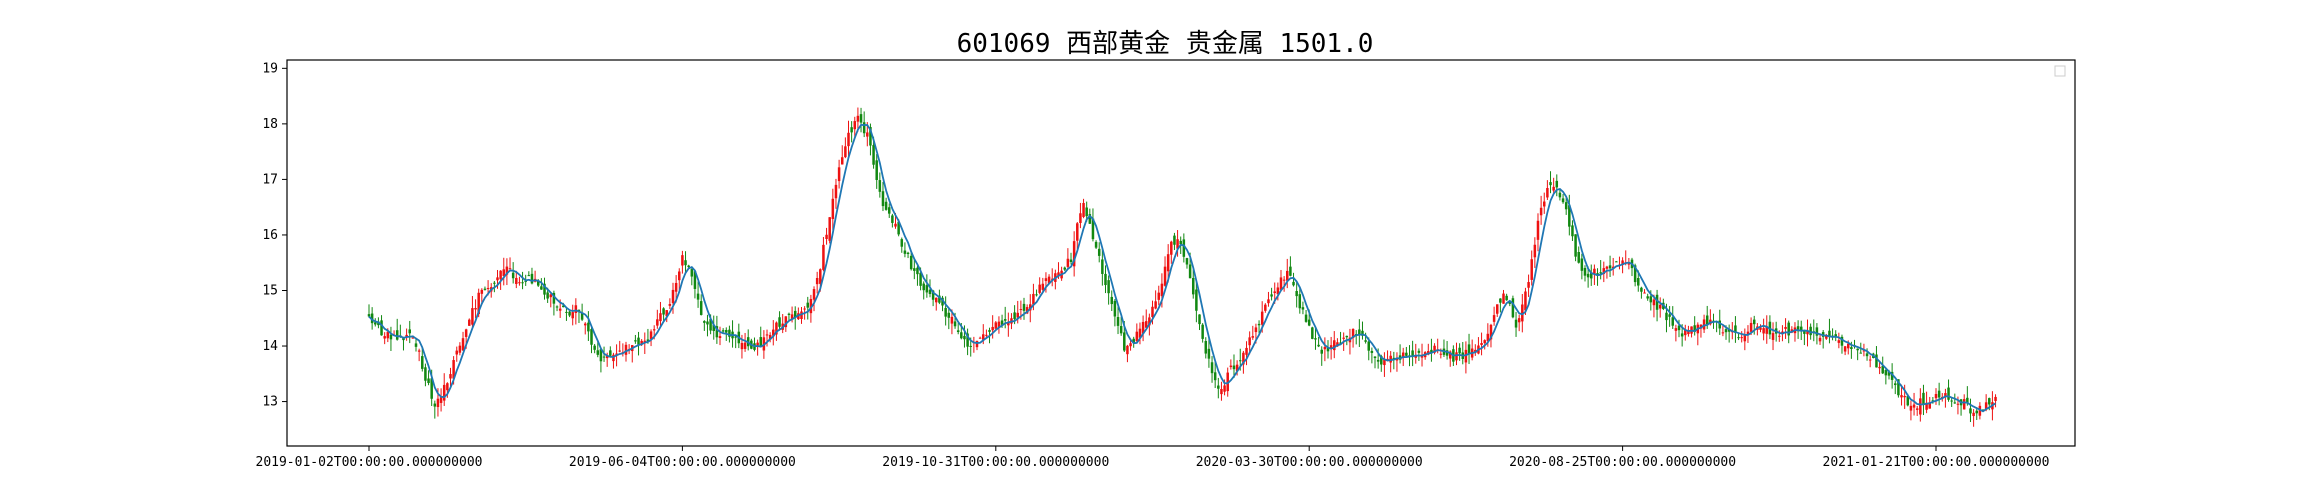  Describe the element at coordinates (1936, 462) in the screenshot. I see `x-tick-label: 2021-01-21T00:00:00.000000000` at that location.